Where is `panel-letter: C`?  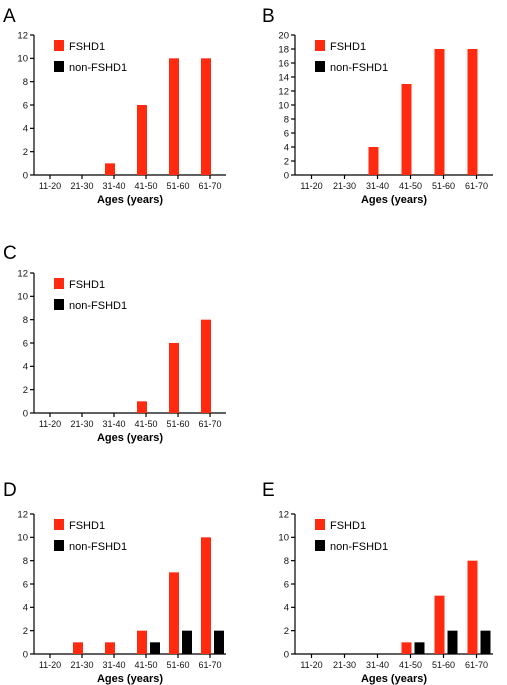 panel-letter: C is located at coordinates (10, 253).